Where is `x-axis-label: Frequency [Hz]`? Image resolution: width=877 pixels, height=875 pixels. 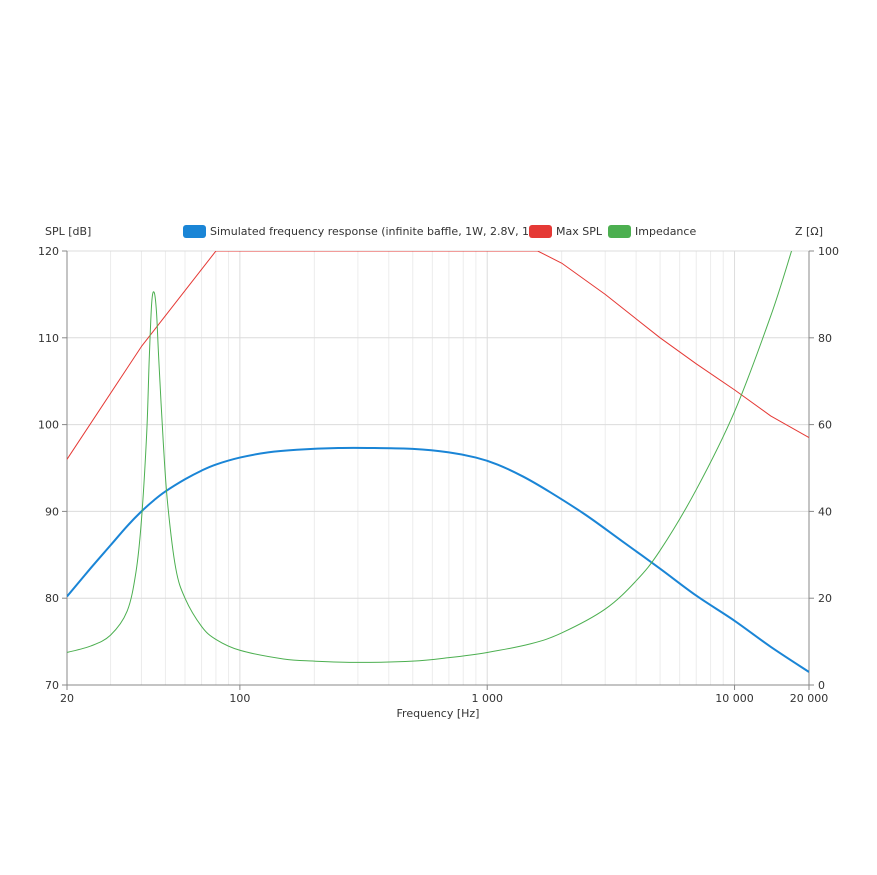
x-axis-label: Frequency [Hz] is located at coordinates (438, 713).